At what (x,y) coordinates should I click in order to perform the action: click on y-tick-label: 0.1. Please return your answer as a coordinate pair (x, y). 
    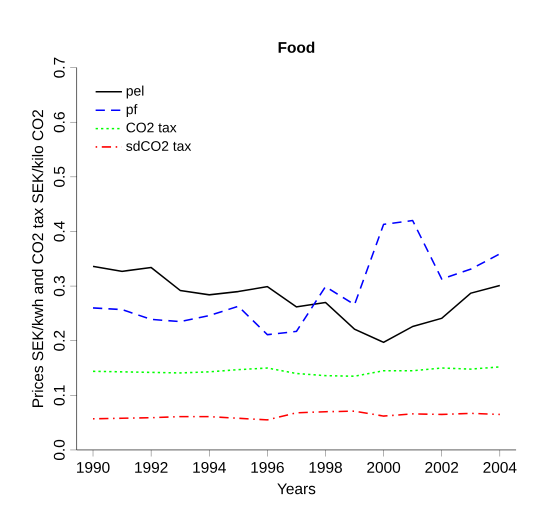
    Looking at the image, I should click on (59, 396).